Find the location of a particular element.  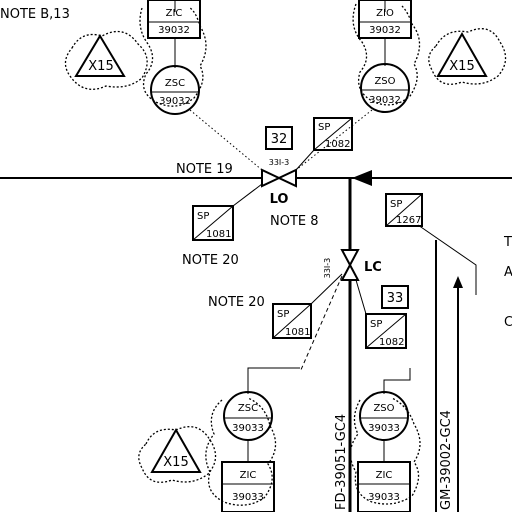

valve-number: 33 is located at coordinates (395, 298).